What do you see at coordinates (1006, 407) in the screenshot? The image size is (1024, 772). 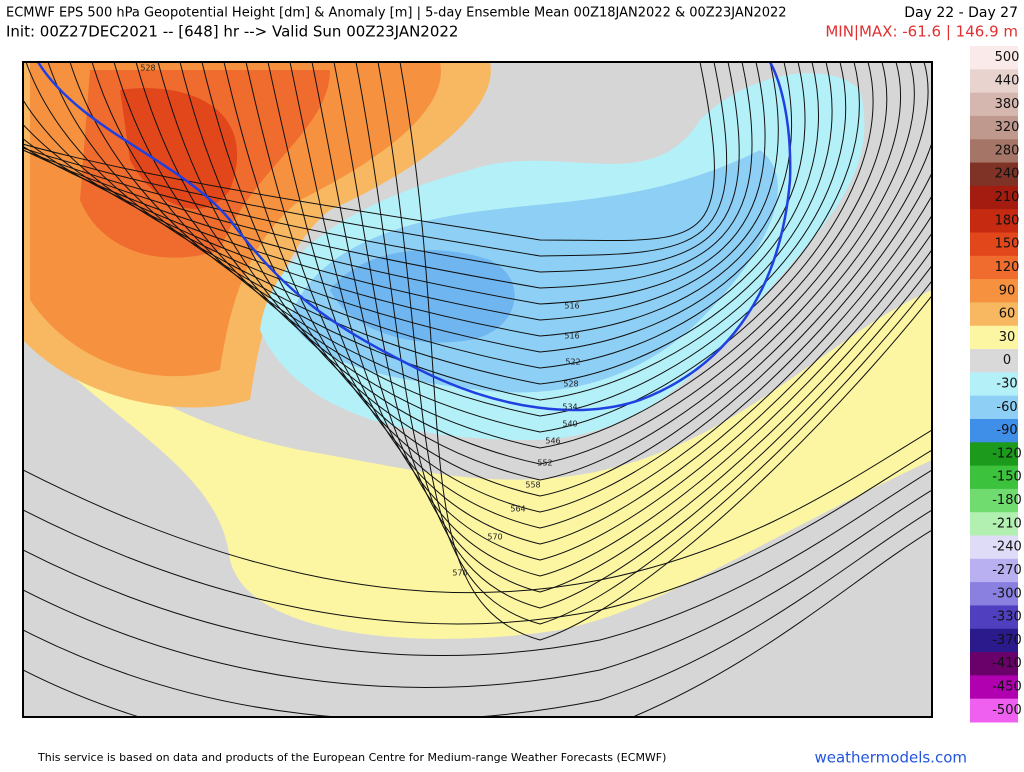 I see `colorbar-label: -60` at bounding box center [1006, 407].